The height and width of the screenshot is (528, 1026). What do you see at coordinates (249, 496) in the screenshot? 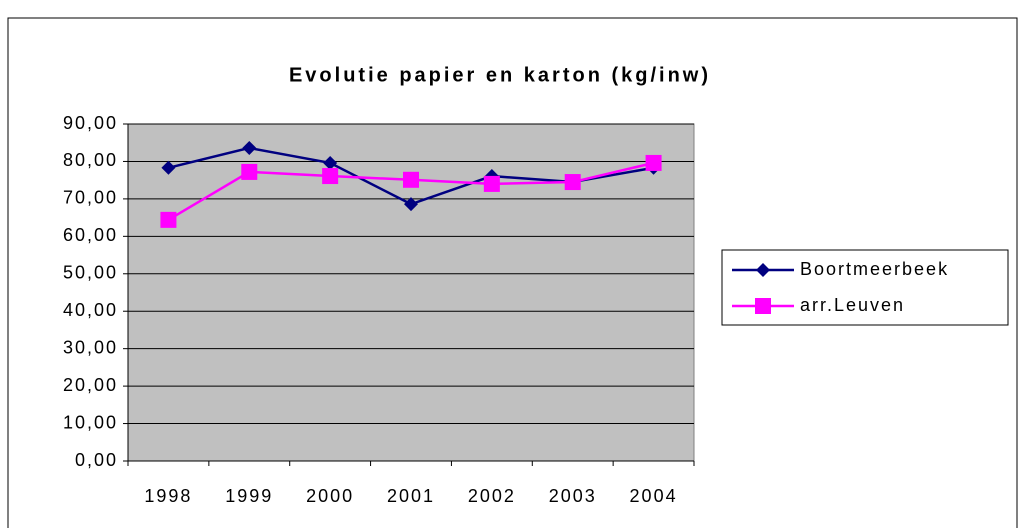
I see `x-tick-label: 1999` at bounding box center [249, 496].